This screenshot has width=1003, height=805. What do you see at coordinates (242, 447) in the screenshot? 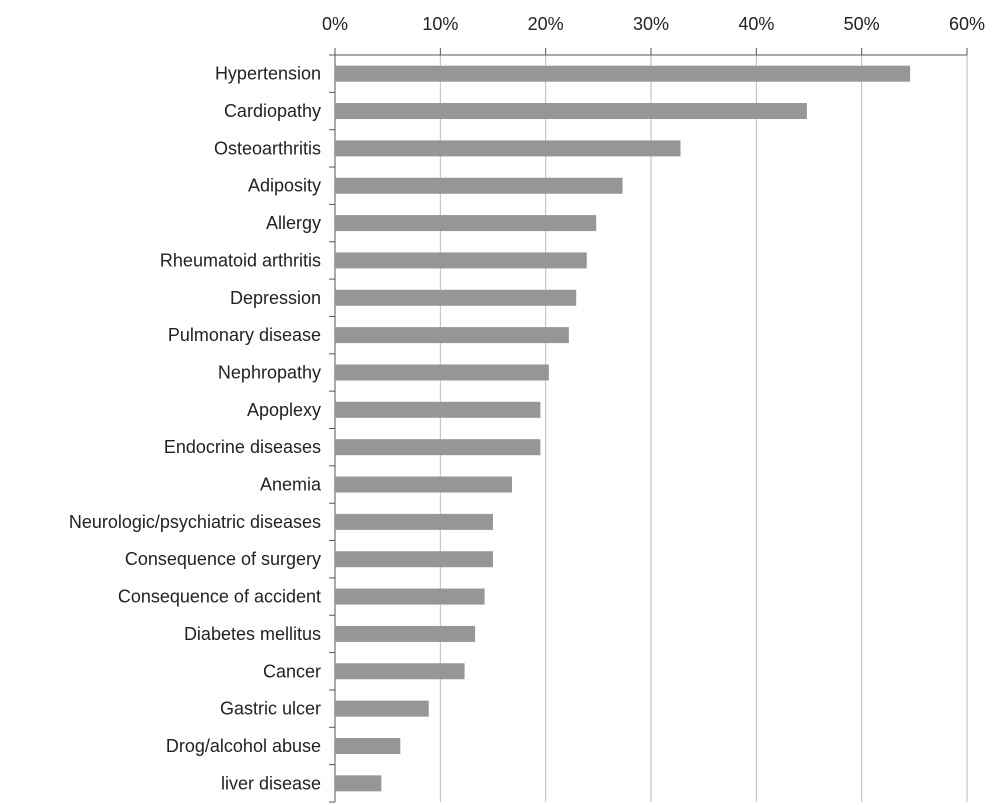
I see `category-label: Endocrine diseases` at bounding box center [242, 447].